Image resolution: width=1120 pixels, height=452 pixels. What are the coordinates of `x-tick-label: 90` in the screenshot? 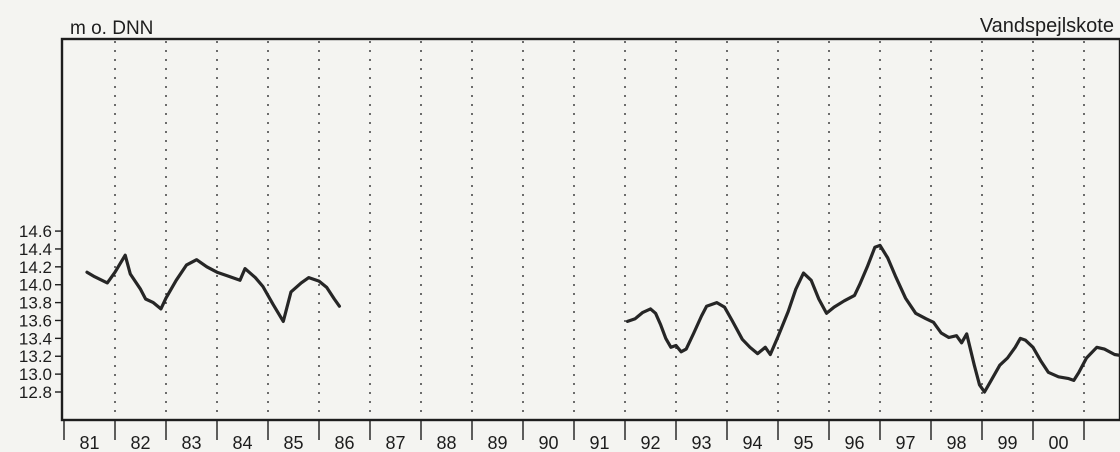 It's located at (548, 442).